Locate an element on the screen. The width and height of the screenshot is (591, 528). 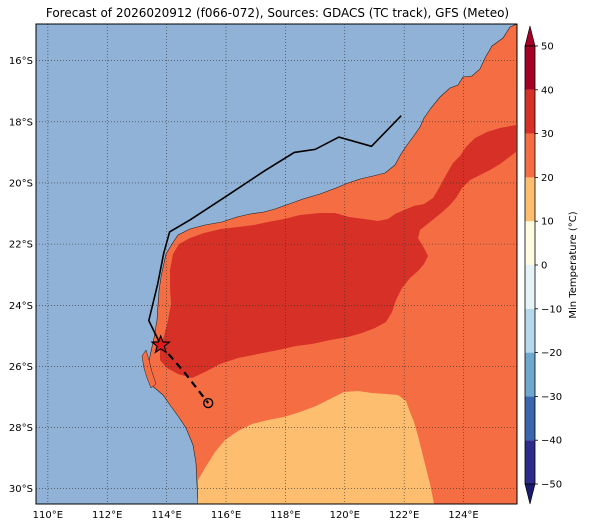
colorbar-label: Min Temperature (°C) is located at coordinates (573, 264).